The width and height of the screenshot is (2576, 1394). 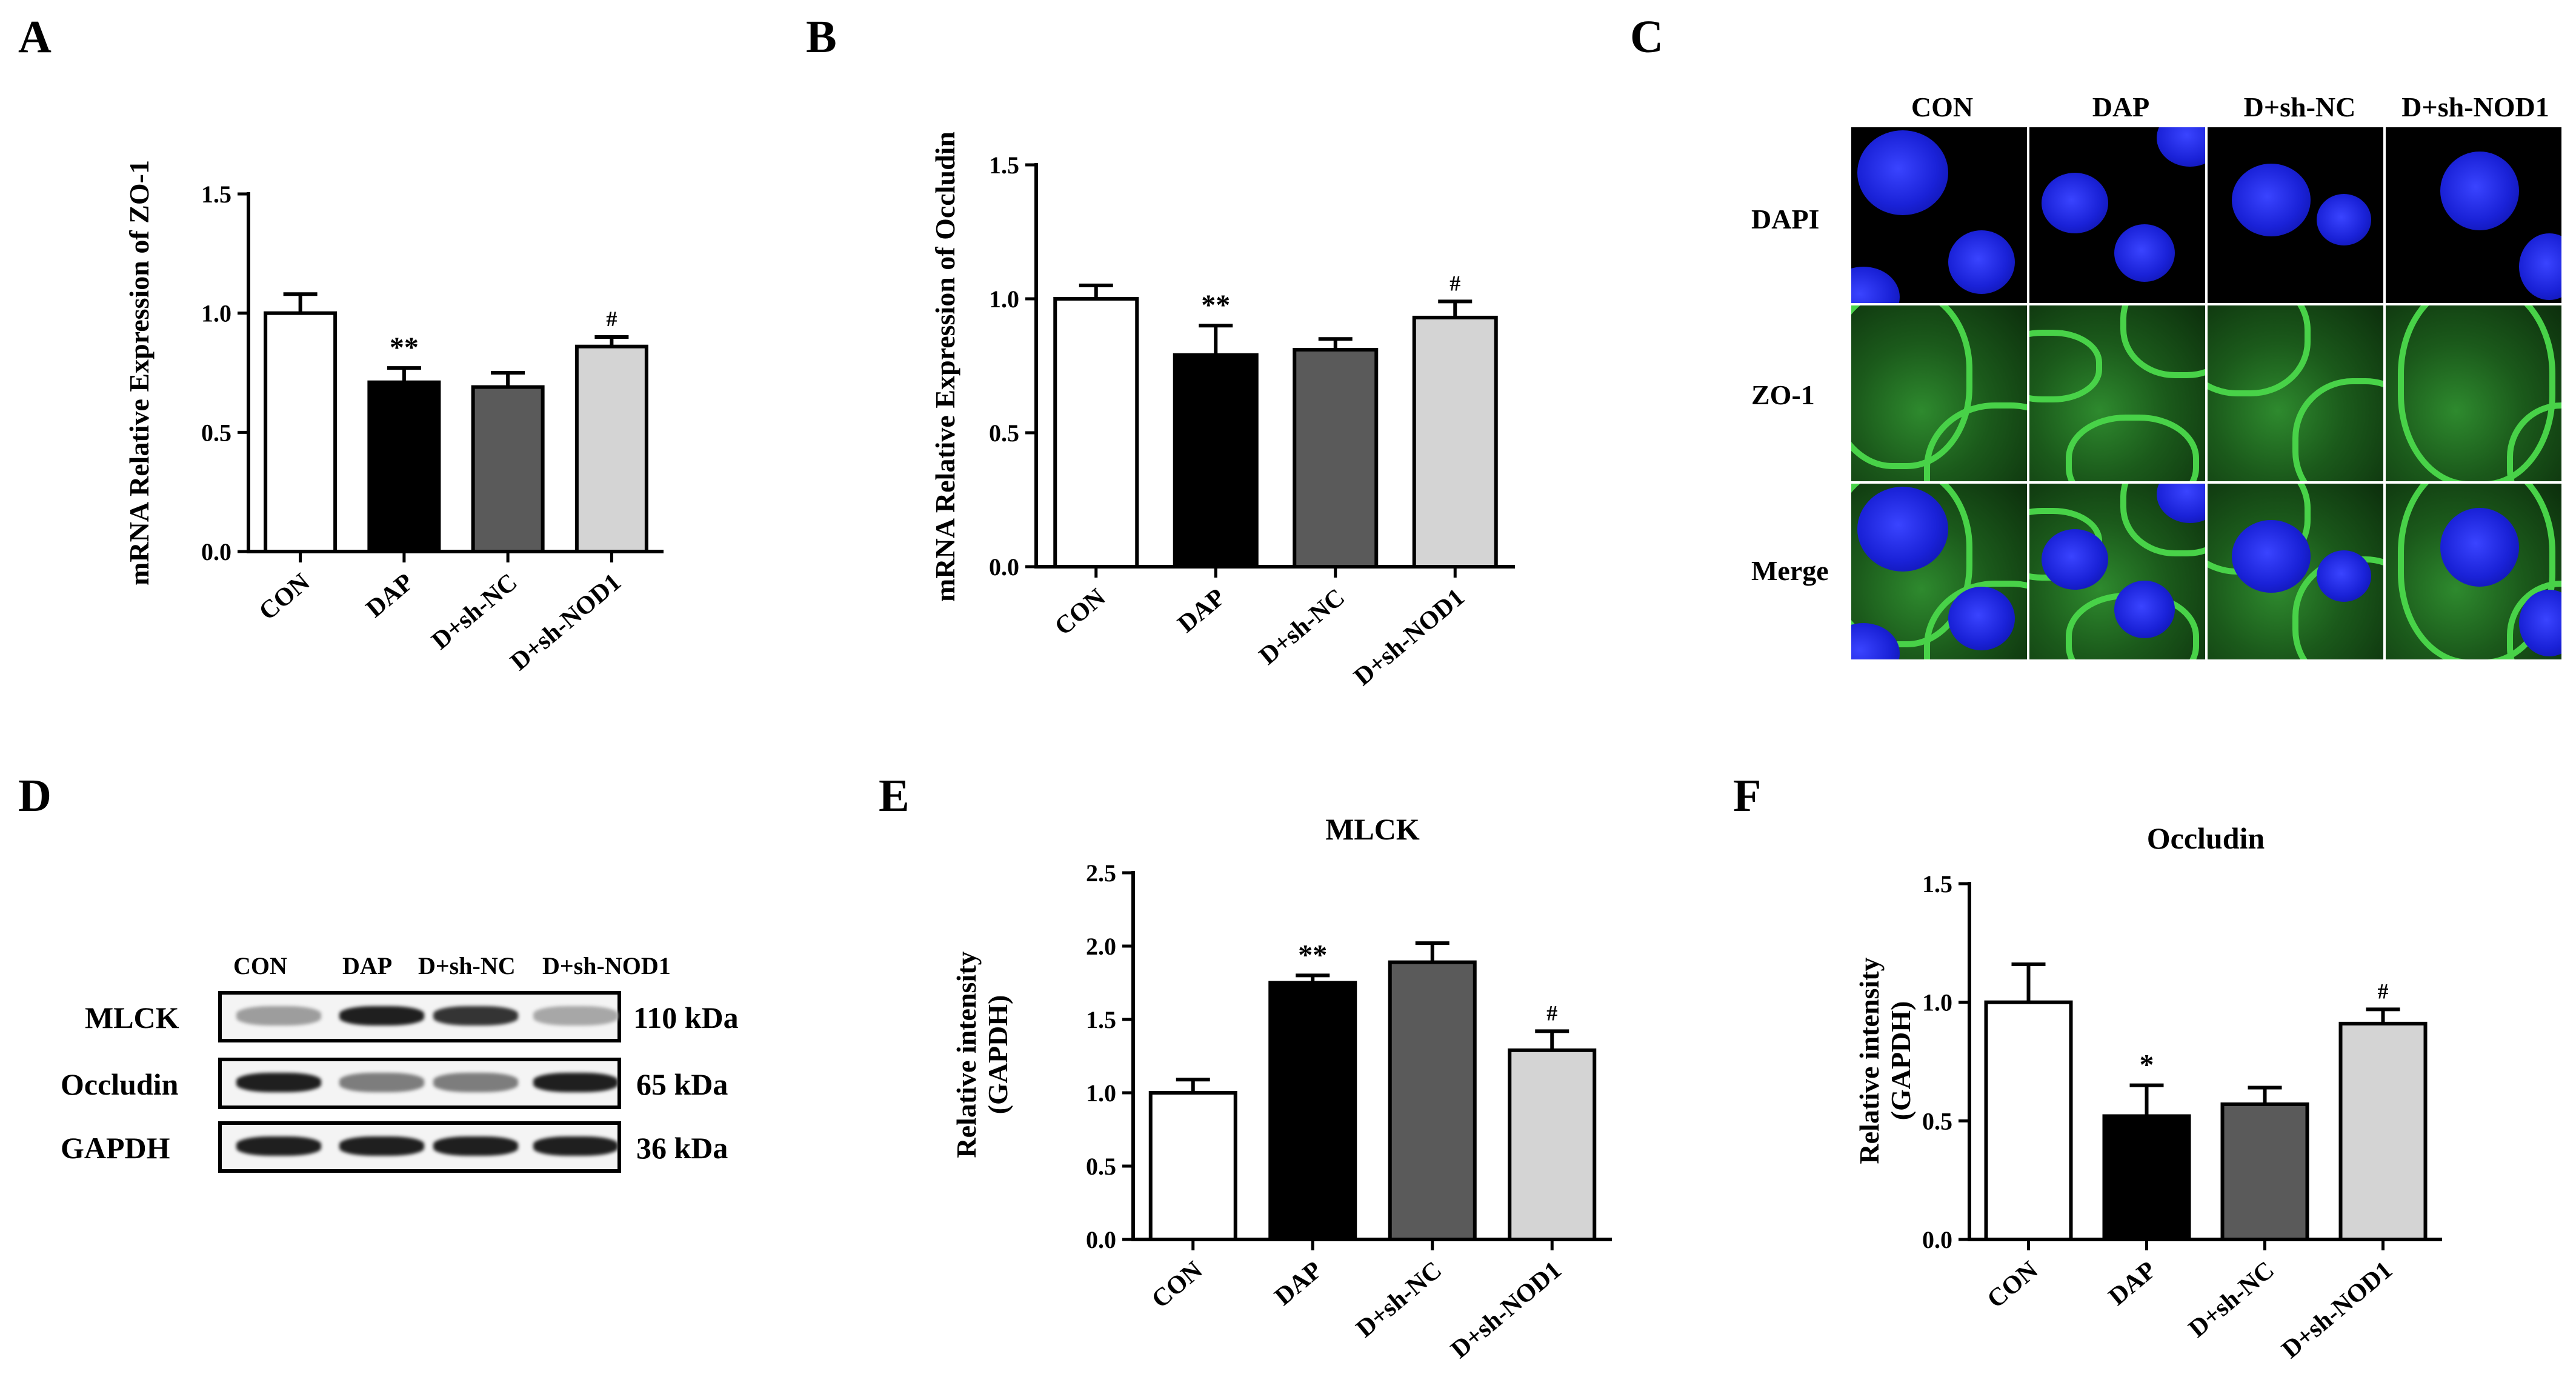 What do you see at coordinates (1336, 458) in the screenshot?
I see `bar-b-d-sh-nc` at bounding box center [1336, 458].